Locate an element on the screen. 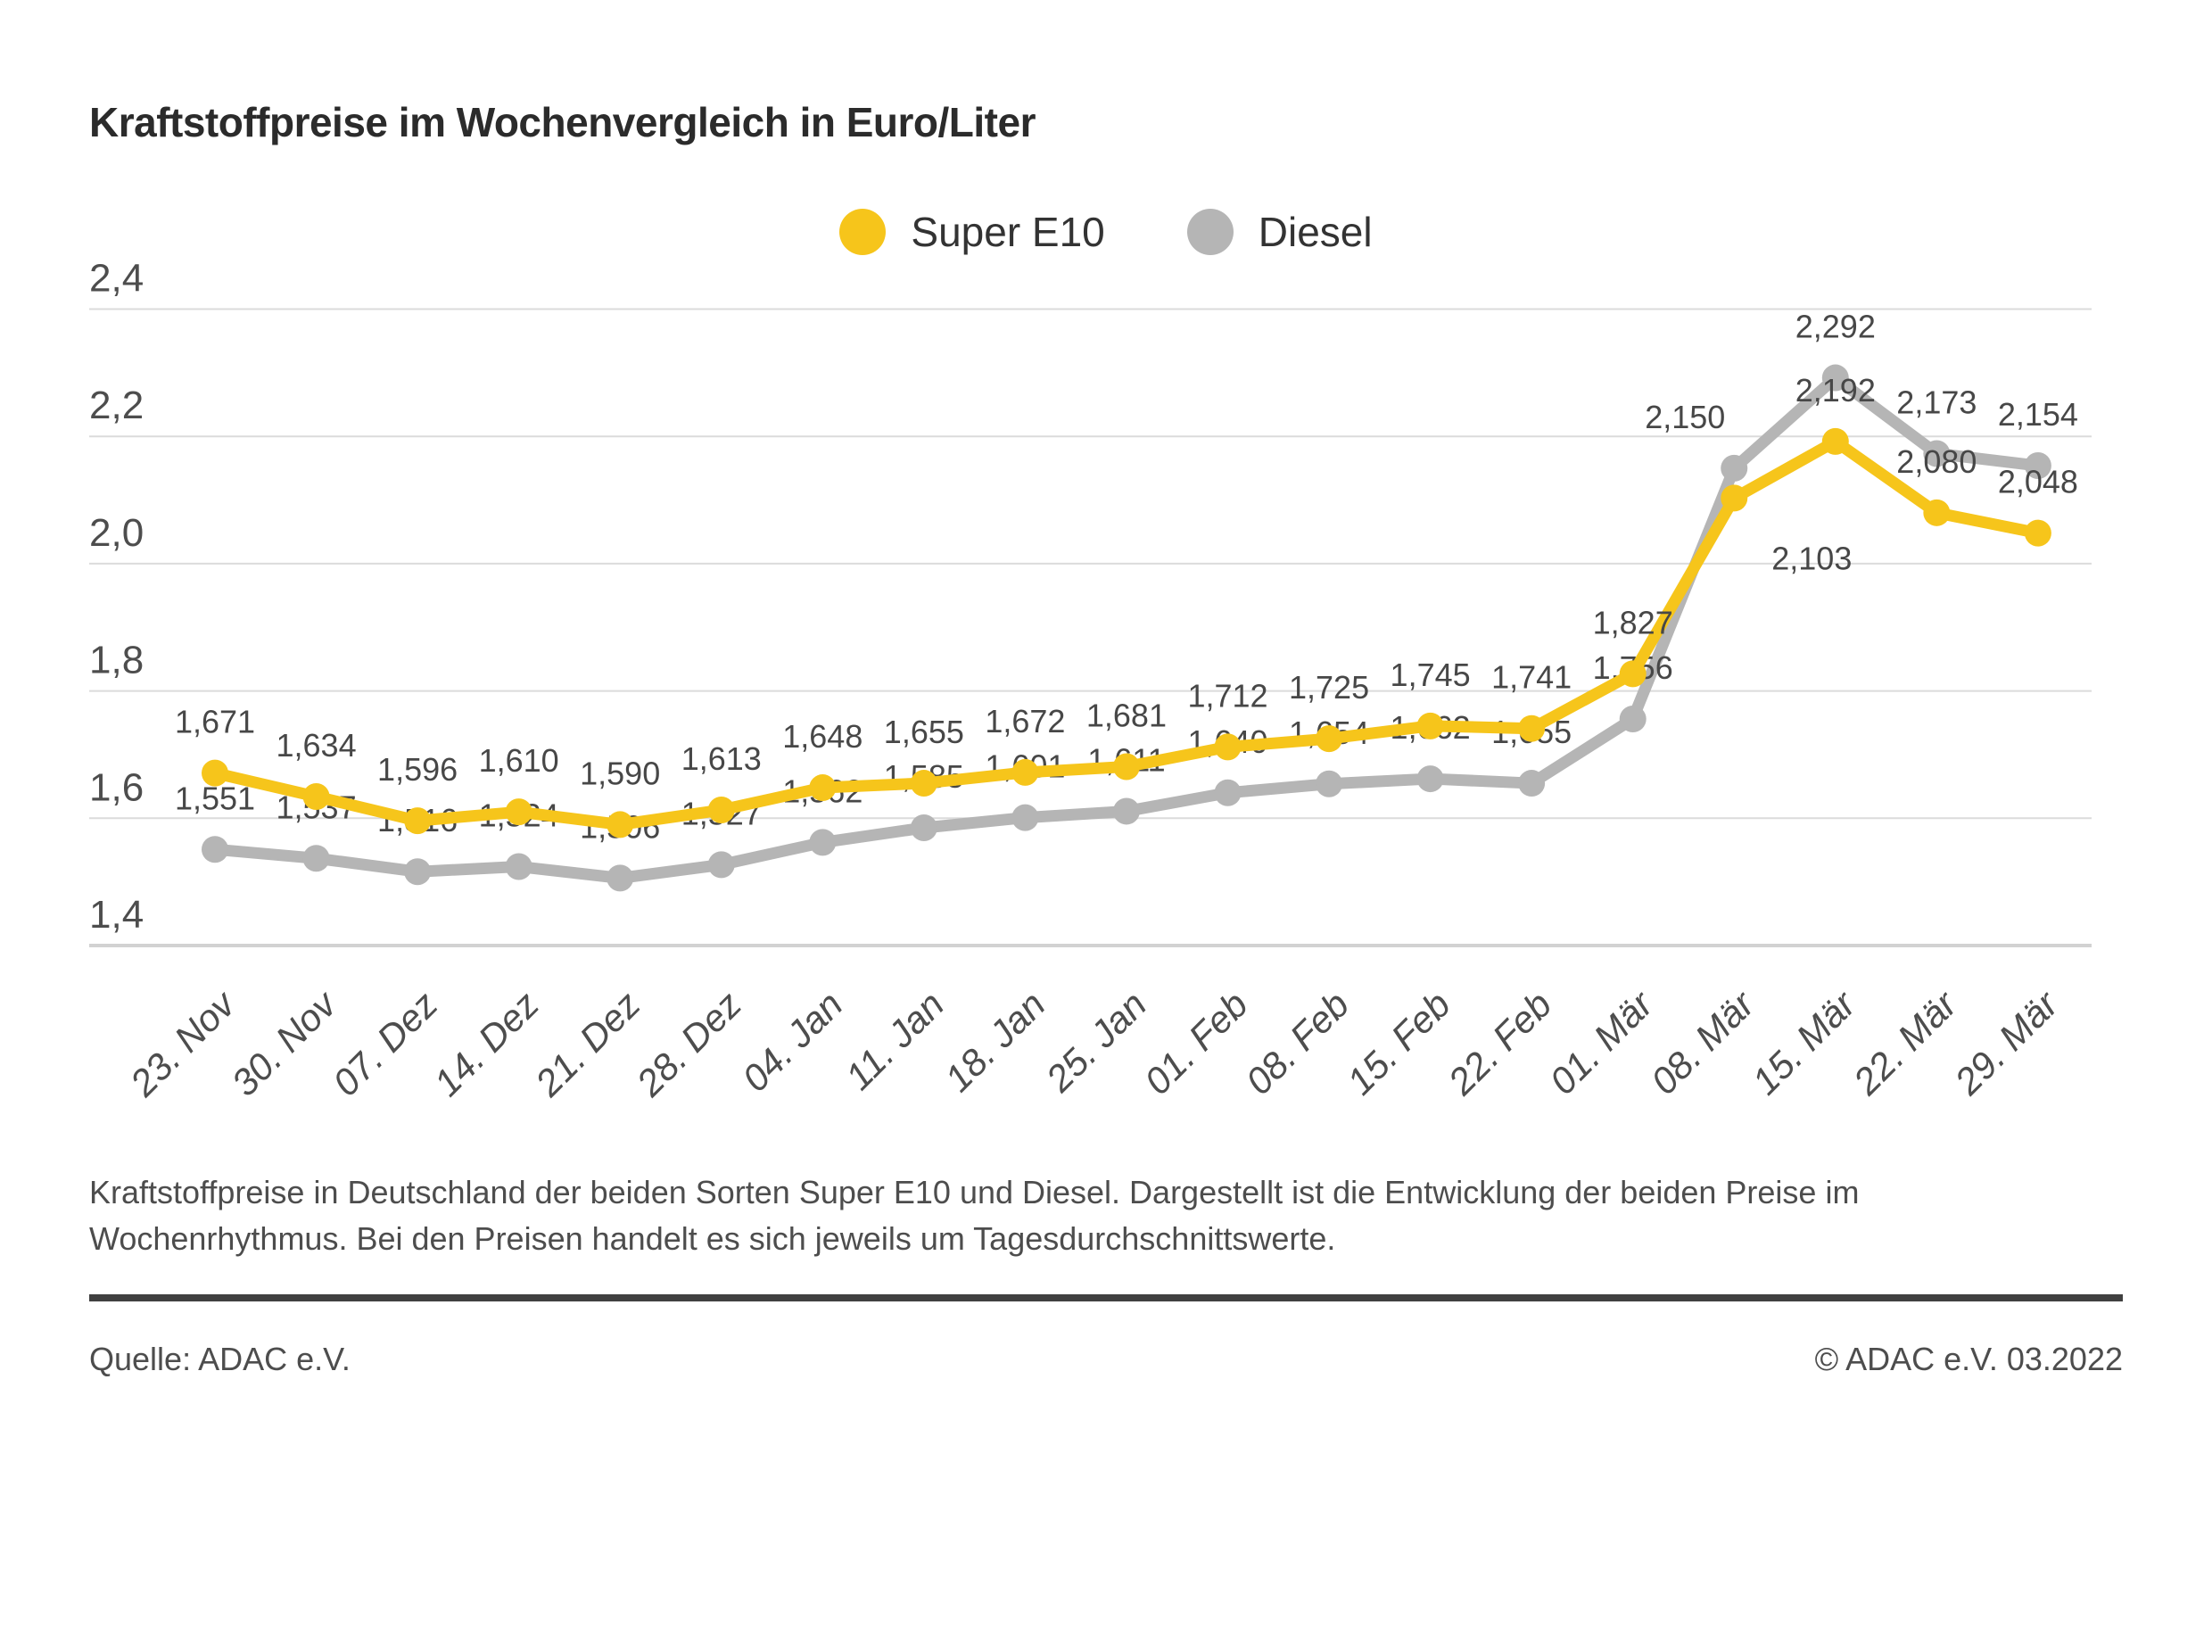  y-tick-label: 1,8 is located at coordinates (117, 659).